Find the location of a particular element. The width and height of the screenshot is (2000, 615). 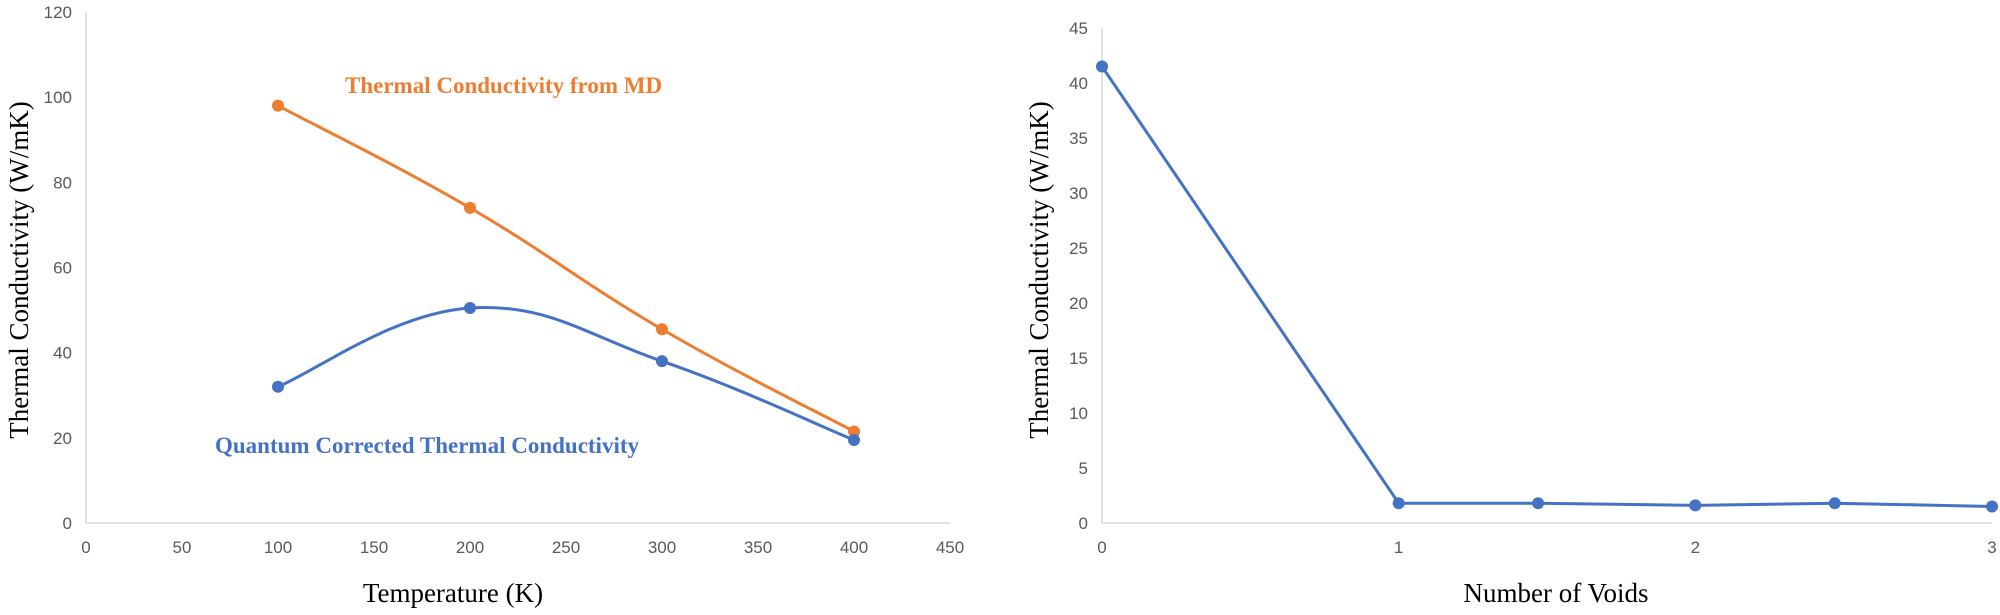

series-line-qc is located at coordinates (566, 373).